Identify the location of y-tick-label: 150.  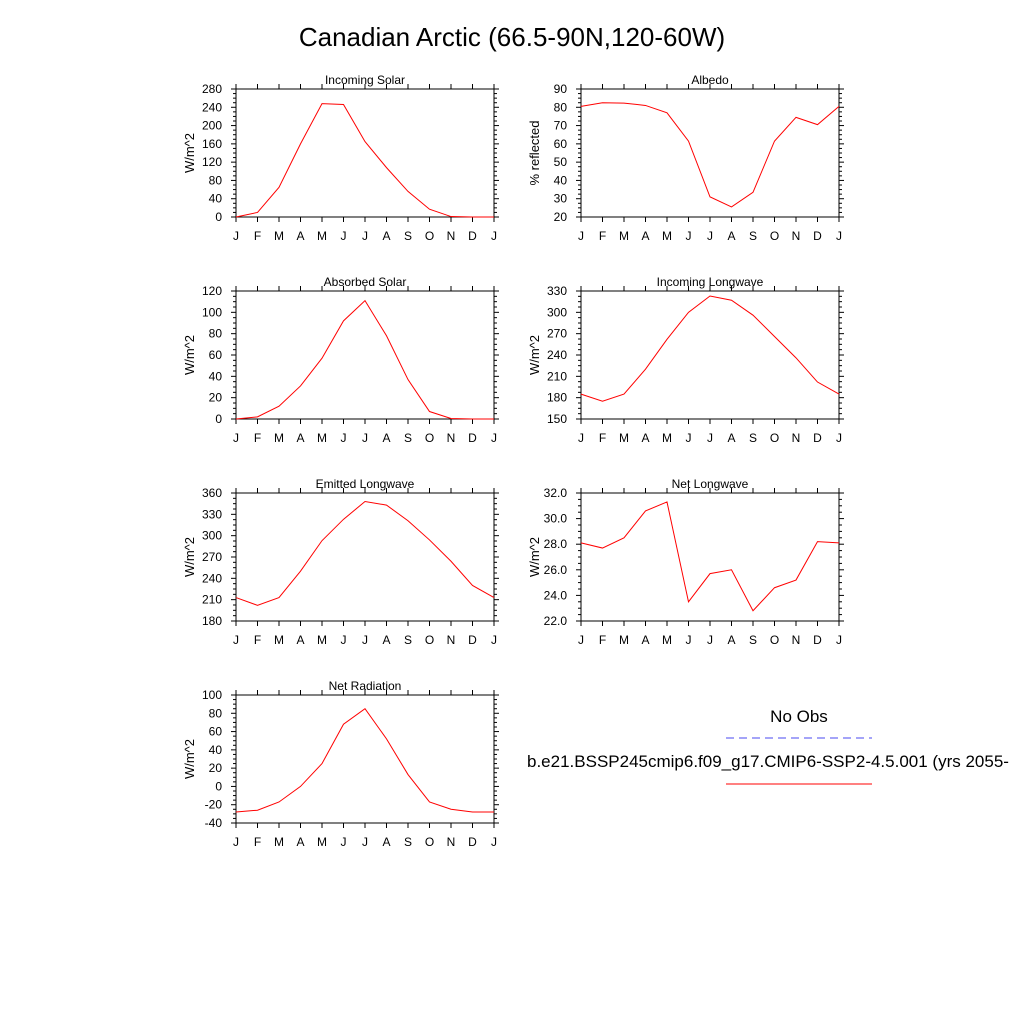
(557, 419).